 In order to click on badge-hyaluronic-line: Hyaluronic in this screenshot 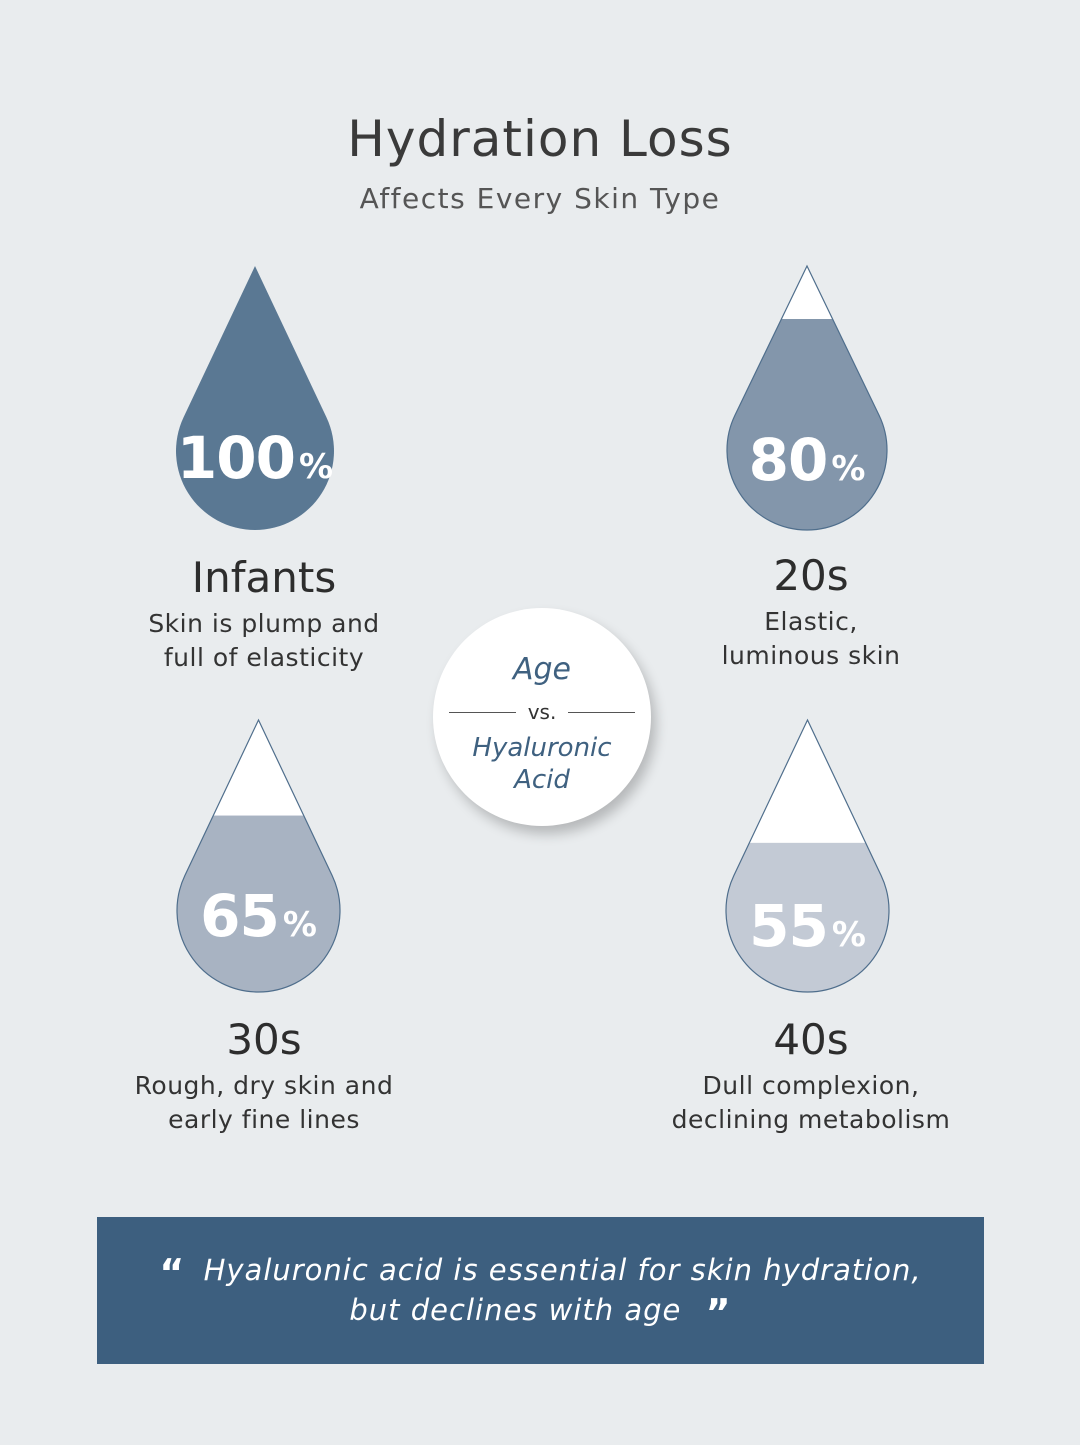, I will do `click(542, 748)`.